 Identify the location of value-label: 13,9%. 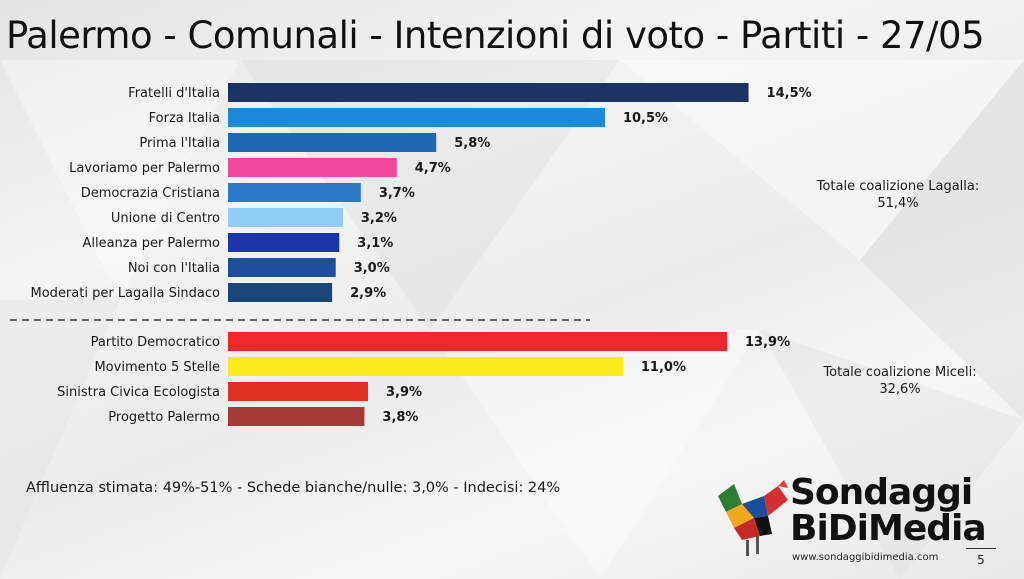
(767, 342).